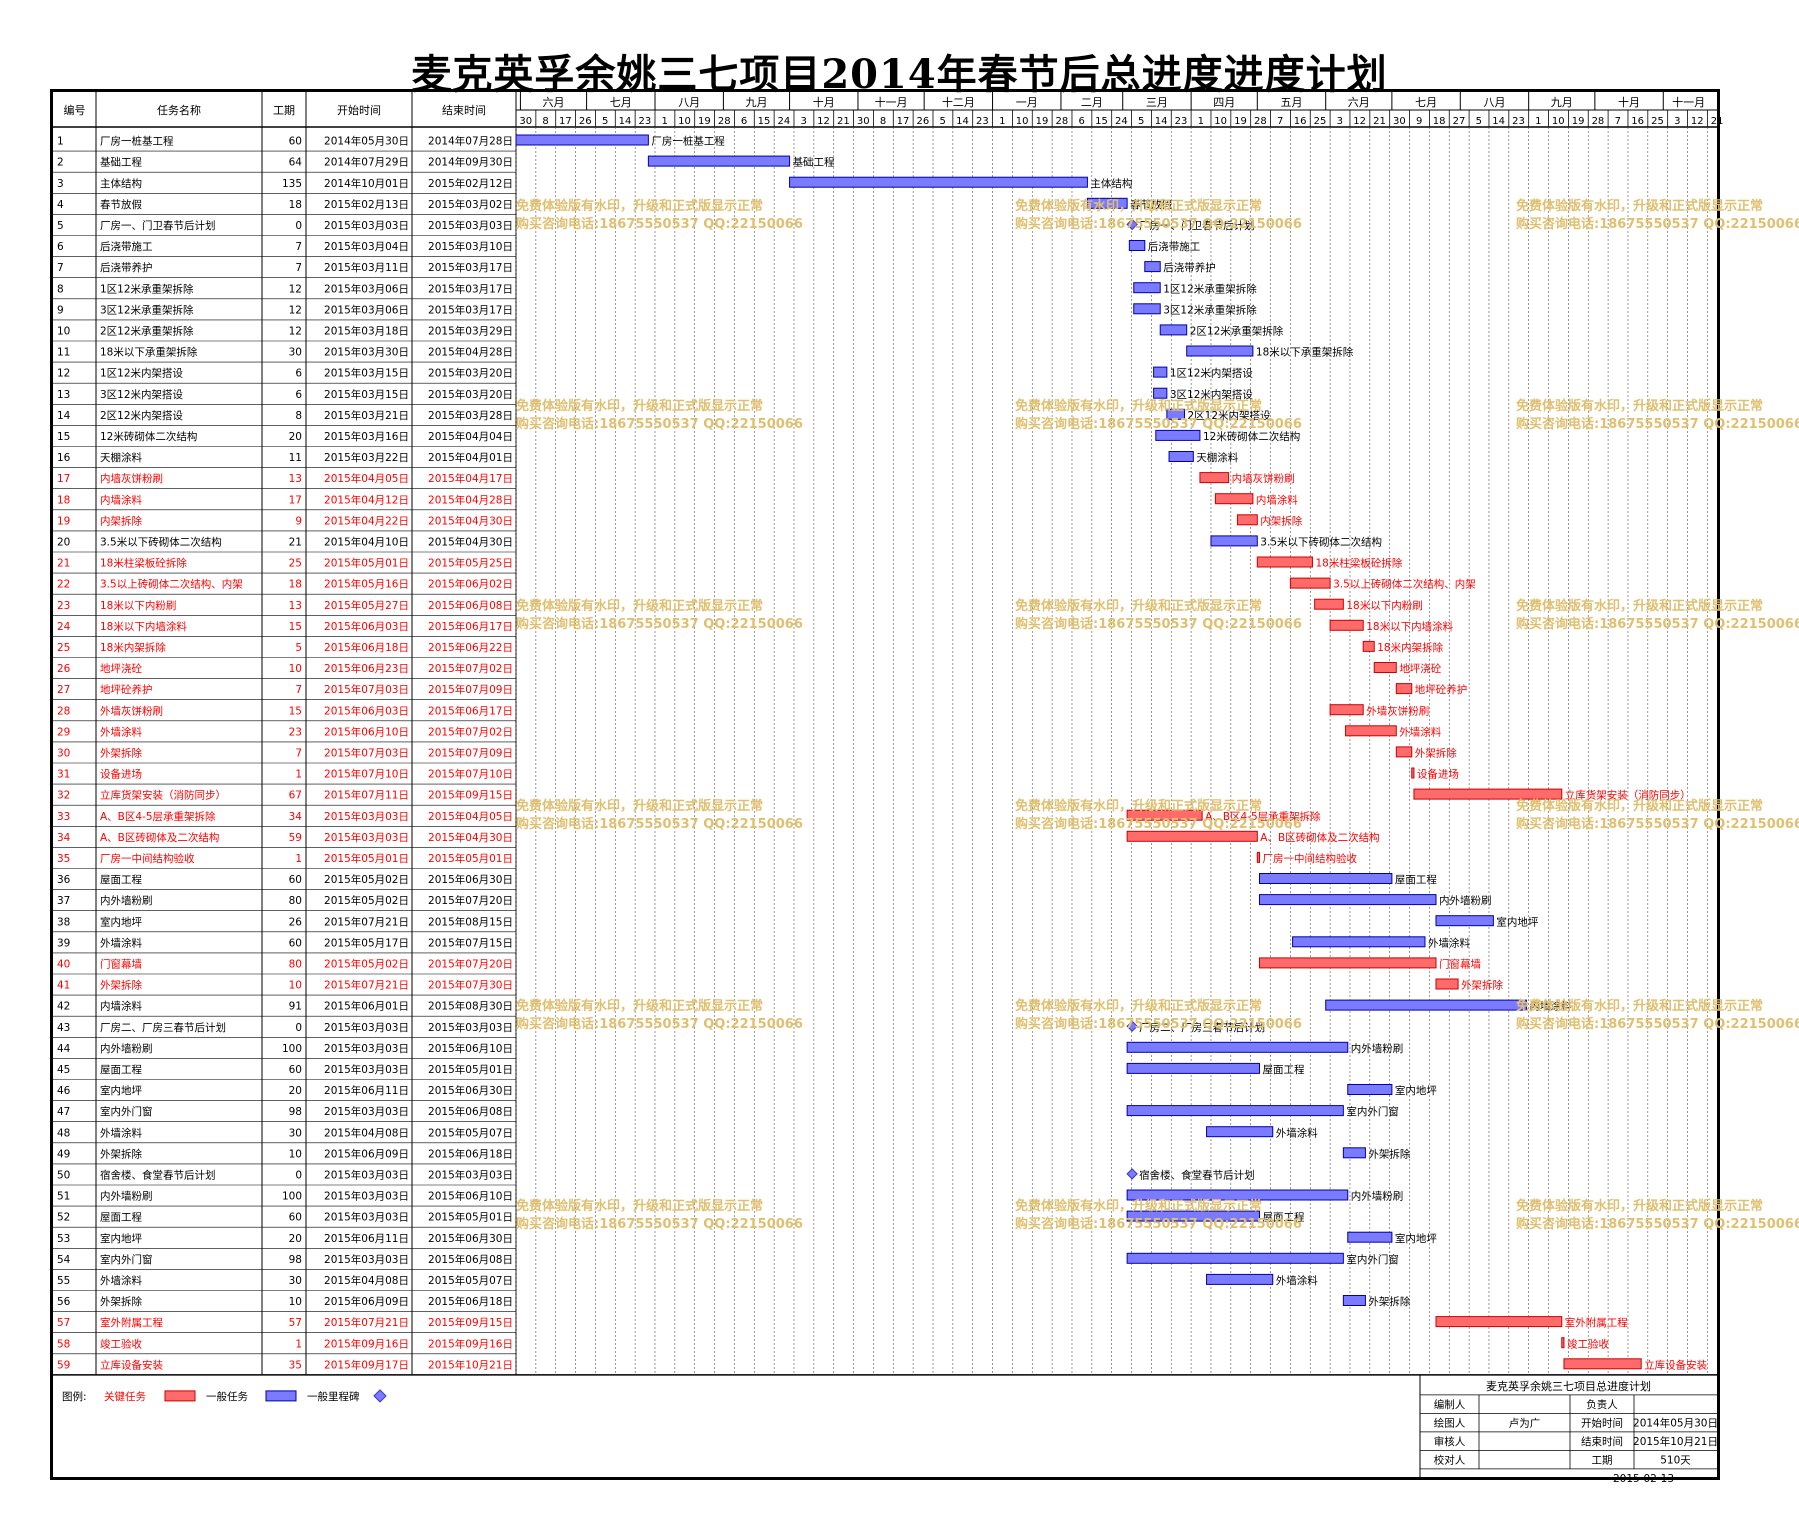 The image size is (1799, 1530). I want to click on bar-label: 宿舍楼、食堂春节后计划, so click(1197, 1174).